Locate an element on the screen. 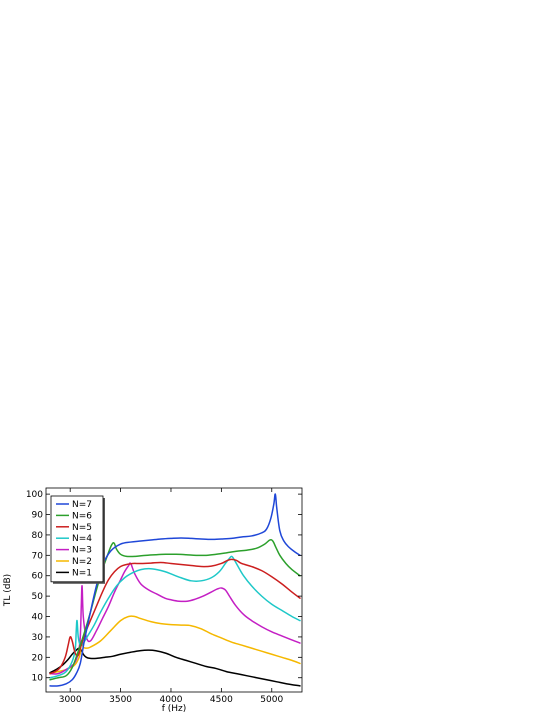  series-layer is located at coordinates (175, 590).